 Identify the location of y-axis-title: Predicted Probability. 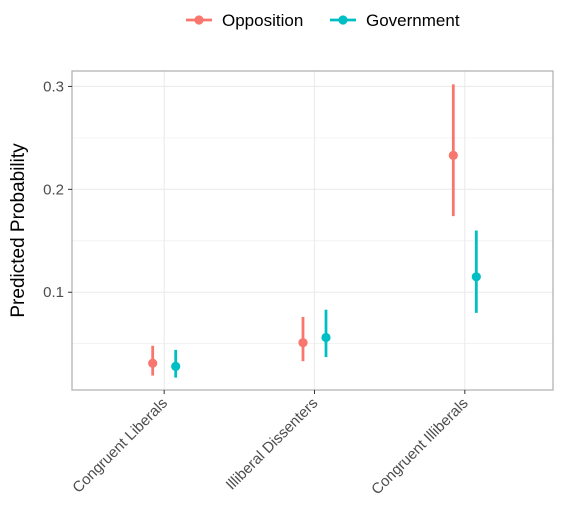
(18, 230).